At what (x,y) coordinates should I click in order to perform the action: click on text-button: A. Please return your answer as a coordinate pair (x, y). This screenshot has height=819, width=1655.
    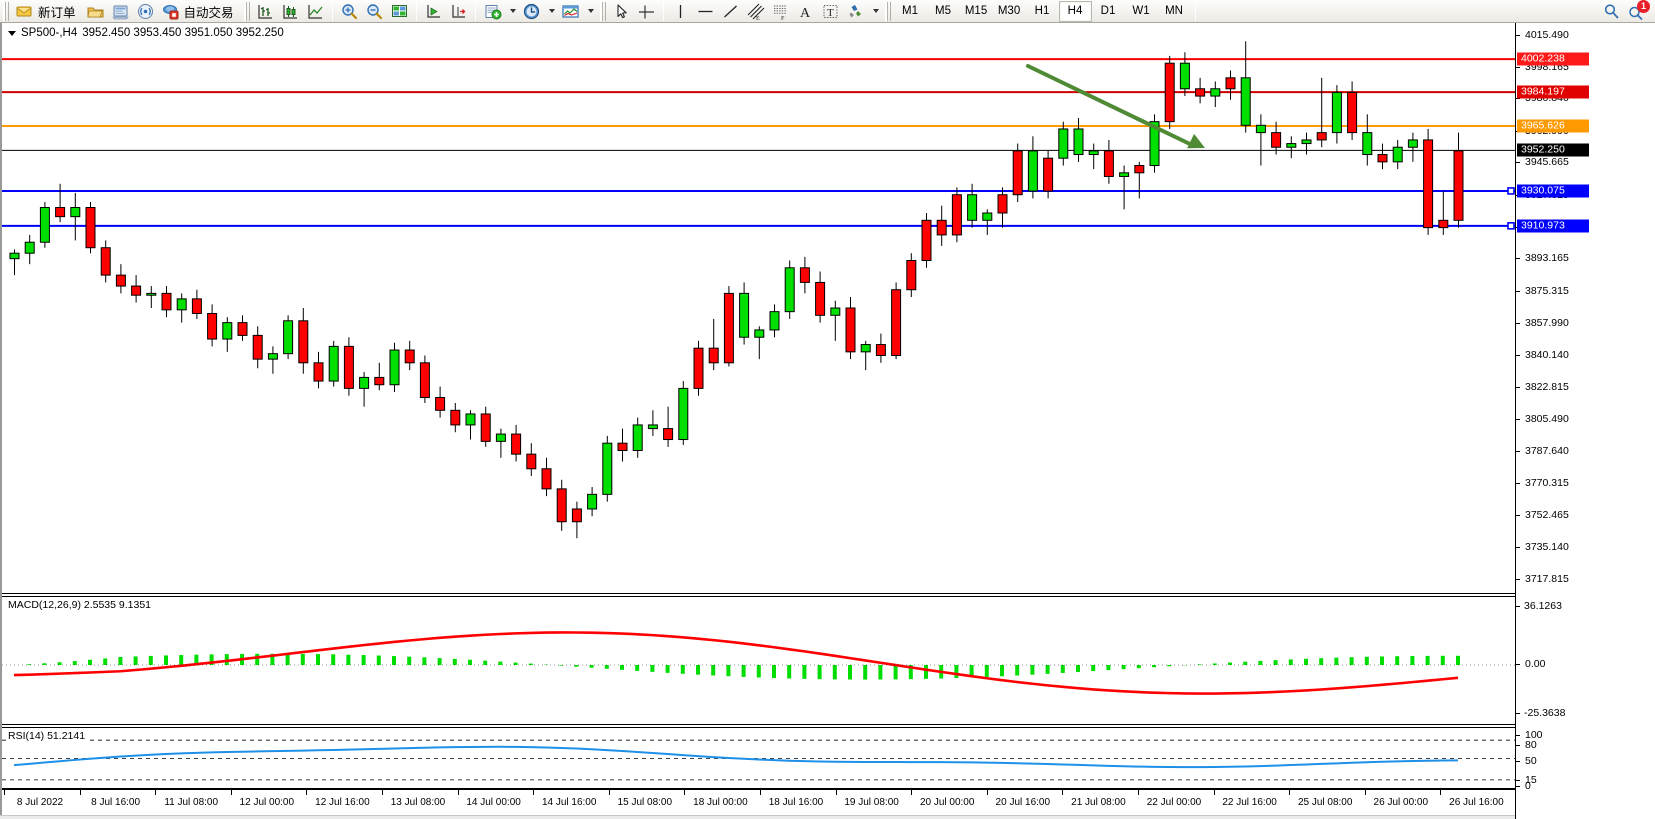
    Looking at the image, I should click on (805, 11).